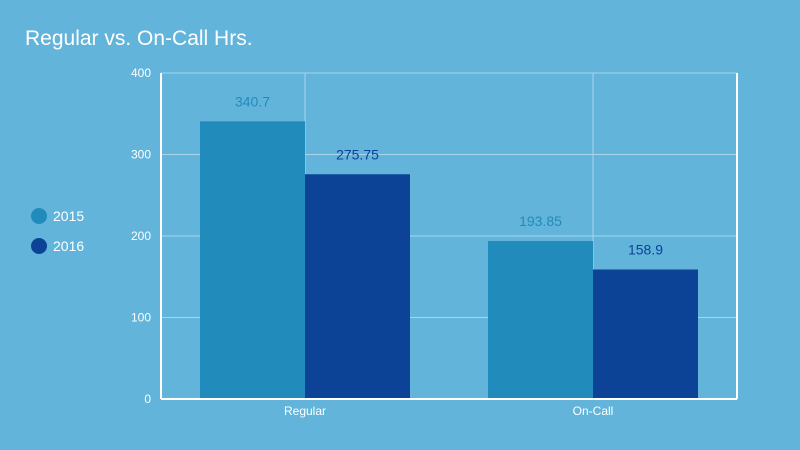  I want to click on bar-2016-on-call, so click(645, 334).